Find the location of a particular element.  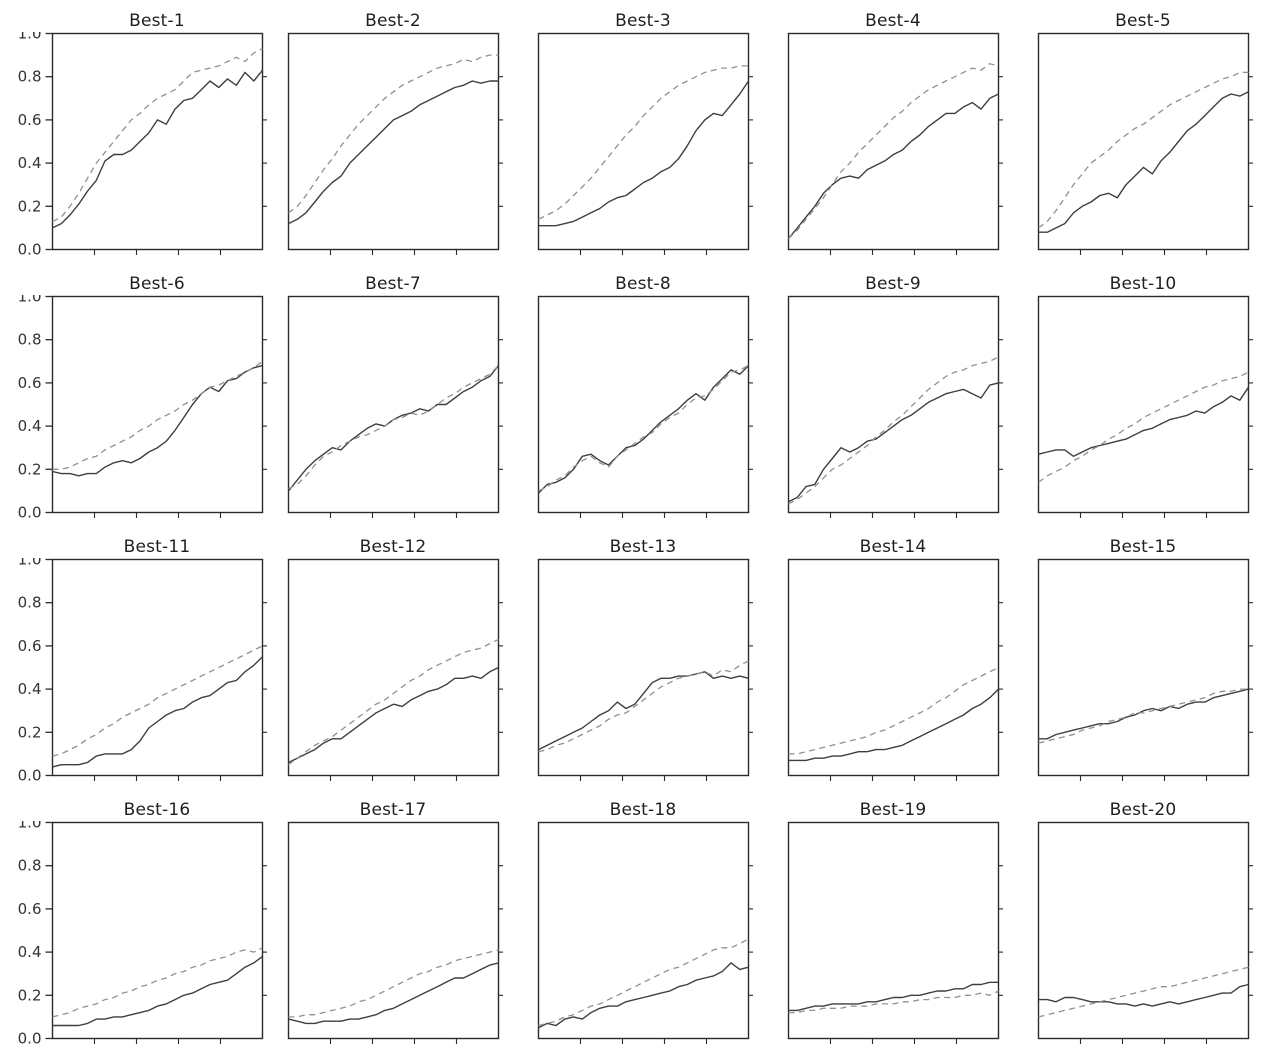

subplot-best-6: Best-6 0.0 0.2 0.4 0.6 0.8 1.0 is located at coordinates (137, 394).